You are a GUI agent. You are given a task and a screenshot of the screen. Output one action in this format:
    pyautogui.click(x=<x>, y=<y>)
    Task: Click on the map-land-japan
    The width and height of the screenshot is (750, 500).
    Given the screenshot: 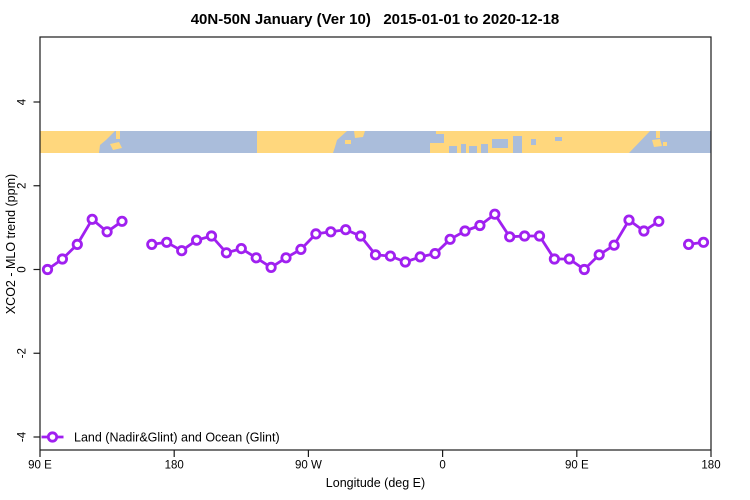 What is the action you would take?
    pyautogui.click(x=116, y=146)
    